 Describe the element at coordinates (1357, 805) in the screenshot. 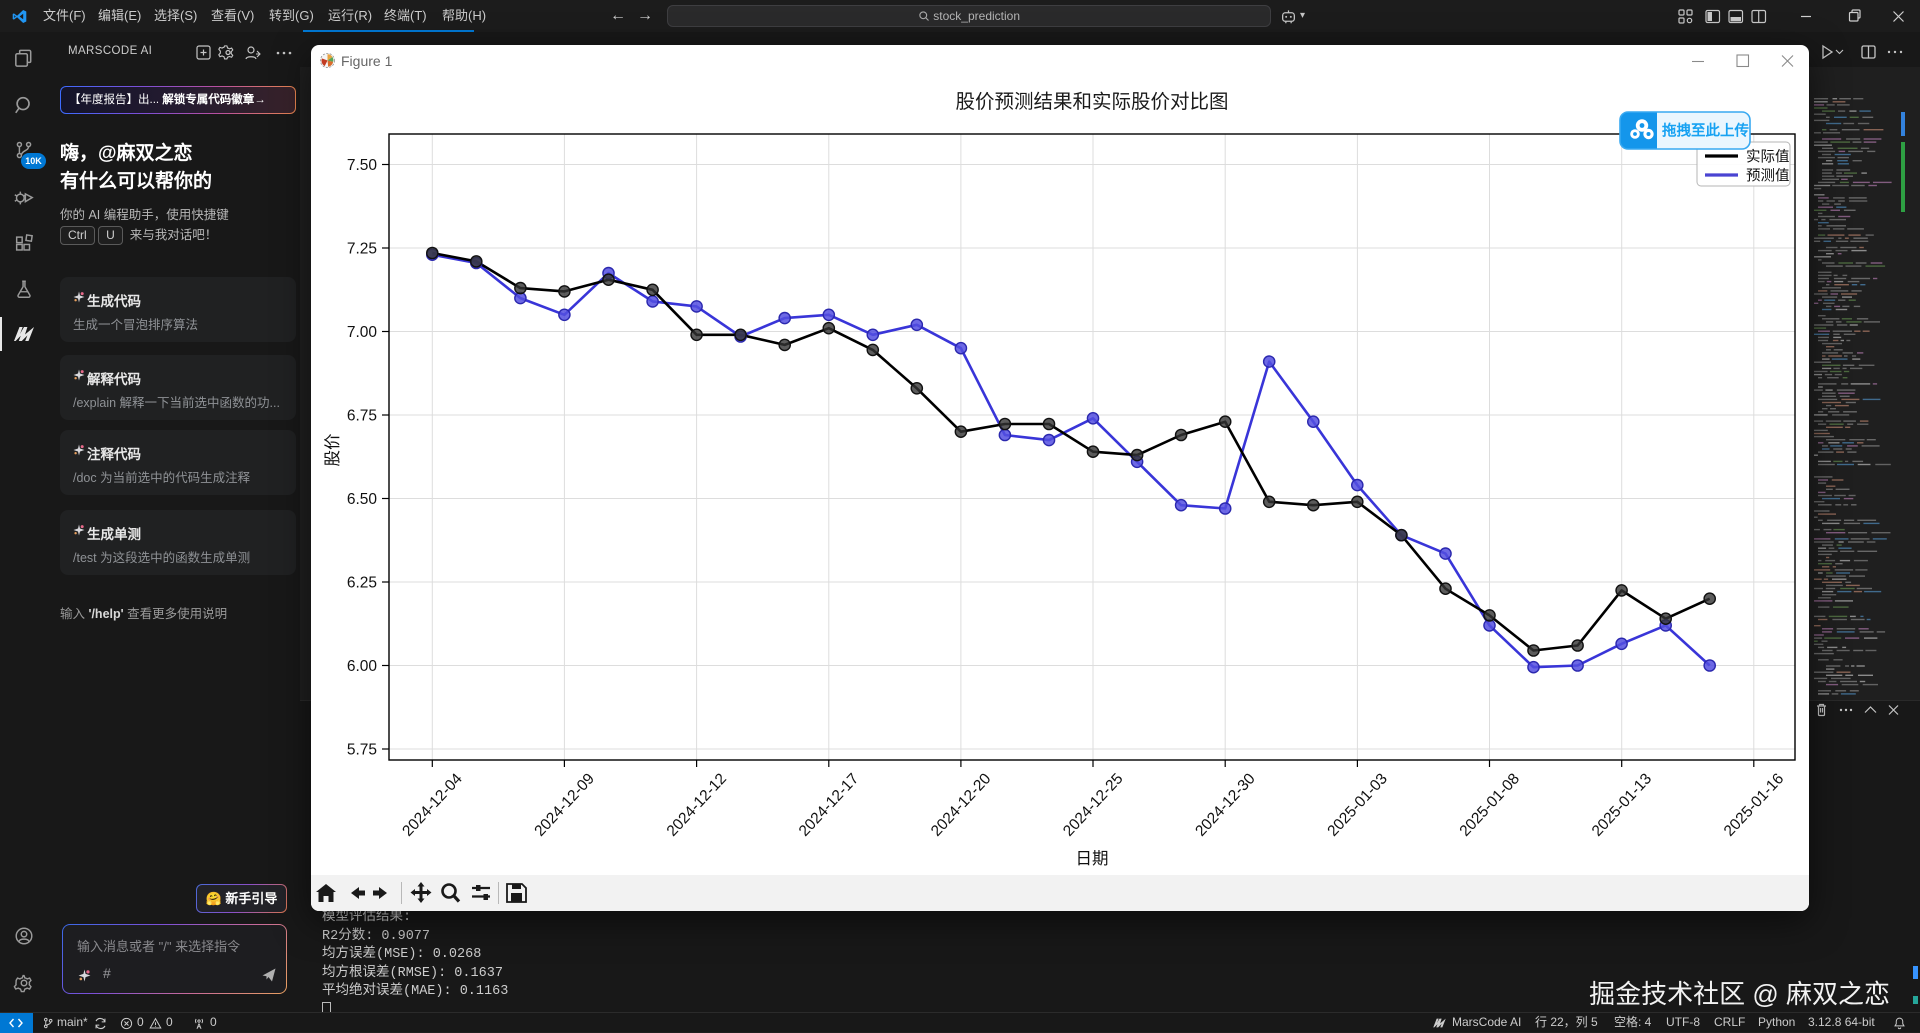

I see `svg-text: 2025-01-03` at that location.